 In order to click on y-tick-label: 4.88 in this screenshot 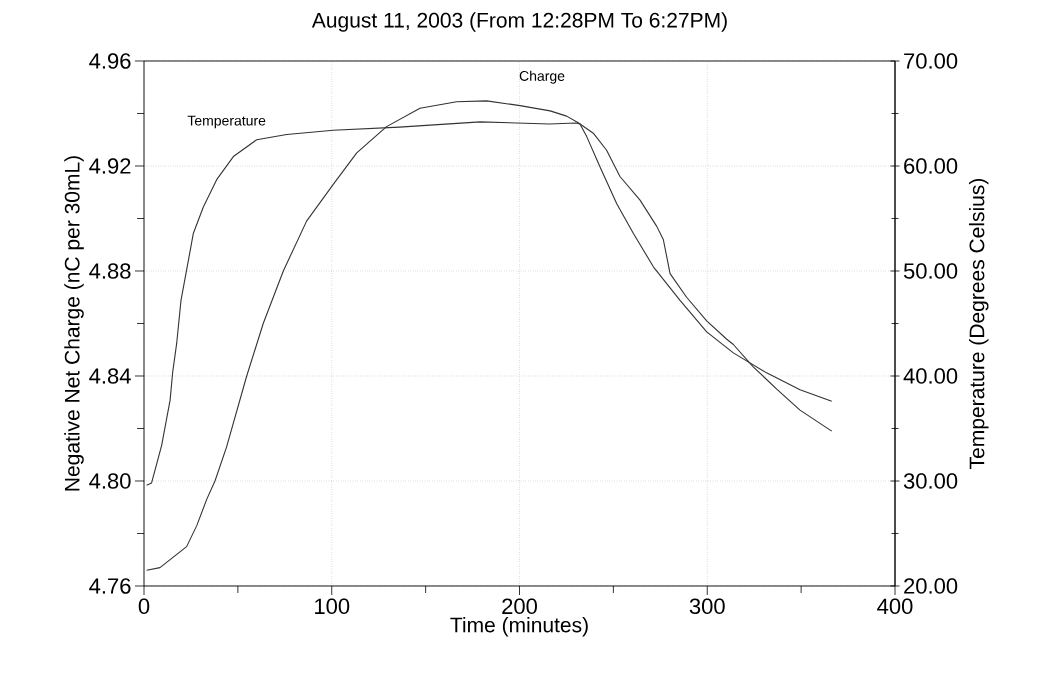, I will do `click(110, 271)`.